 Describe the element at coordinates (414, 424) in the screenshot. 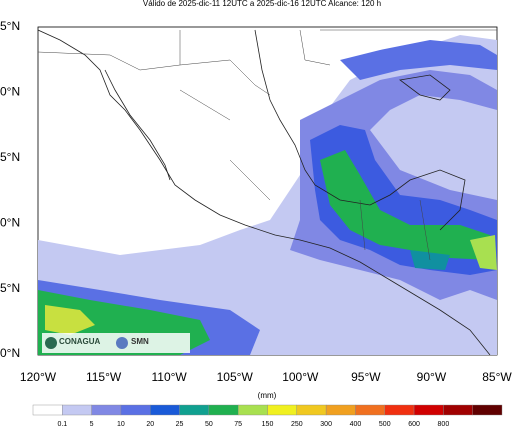

I see `colorbar-label: 600` at that location.